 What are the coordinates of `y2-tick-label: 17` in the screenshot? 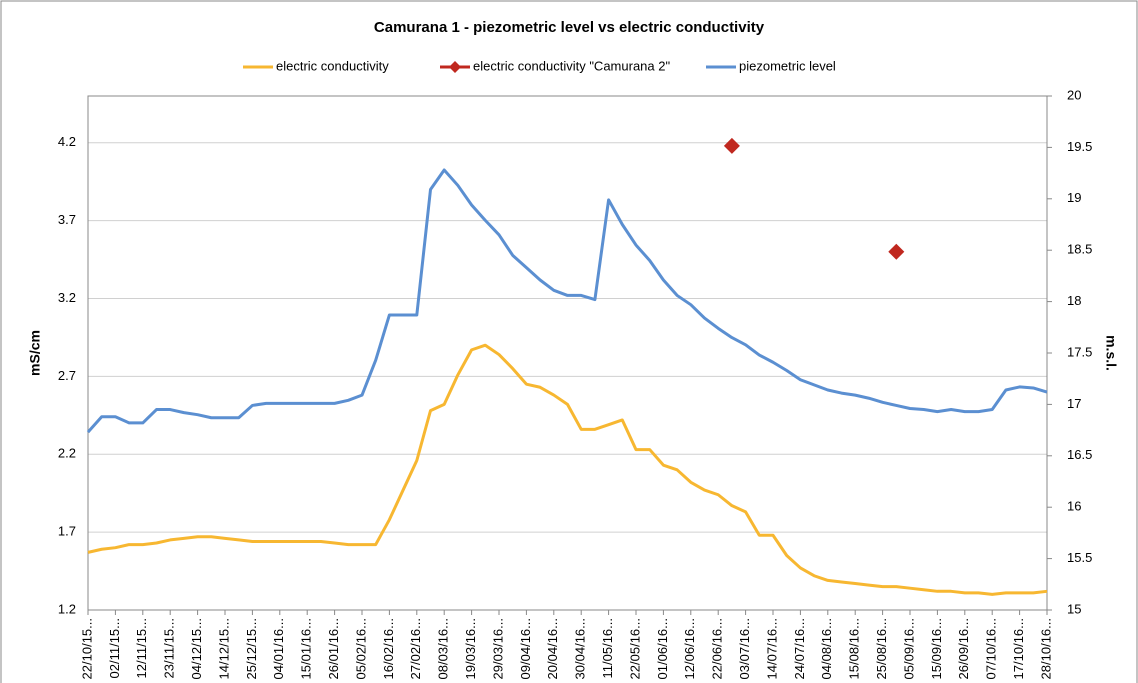 It's located at (1074, 403).